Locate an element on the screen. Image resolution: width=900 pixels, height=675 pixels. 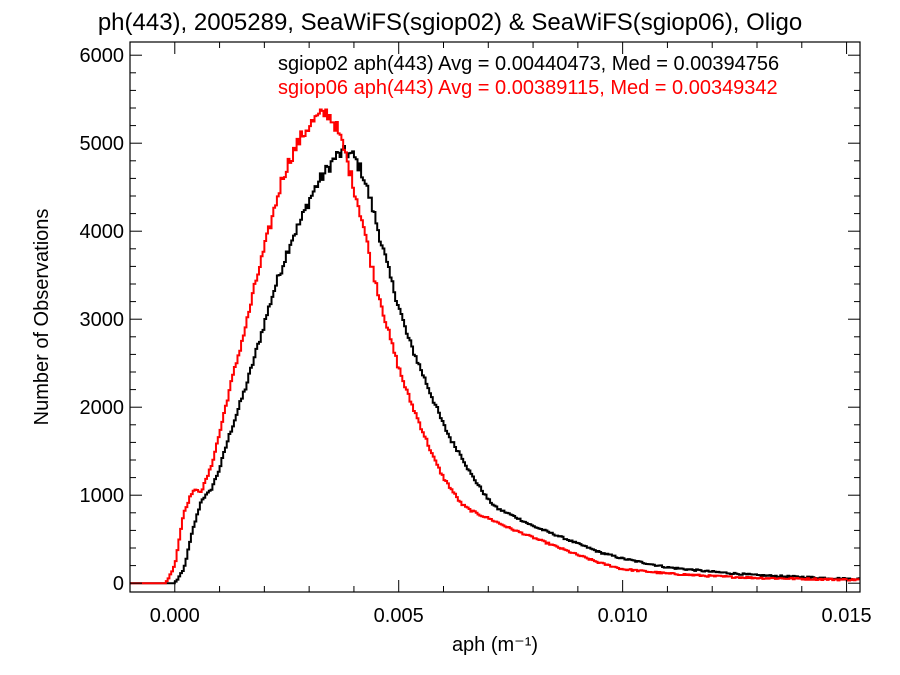
x-tick-label: 0.005 is located at coordinates (399, 616).